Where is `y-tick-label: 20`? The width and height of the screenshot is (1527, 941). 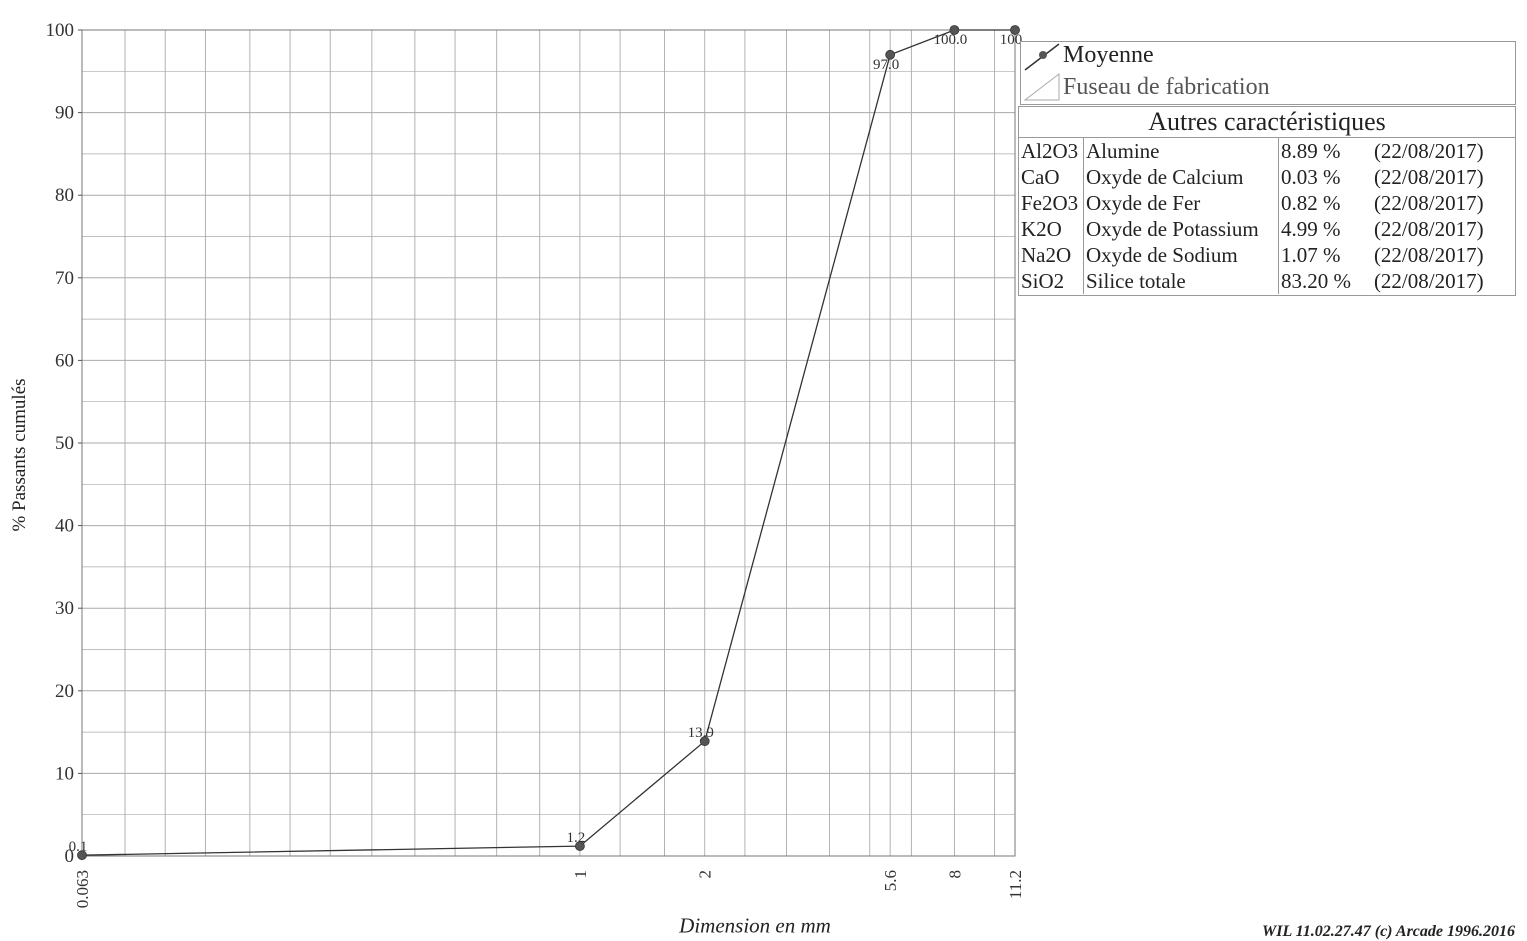 y-tick-label: 20 is located at coordinates (64, 691).